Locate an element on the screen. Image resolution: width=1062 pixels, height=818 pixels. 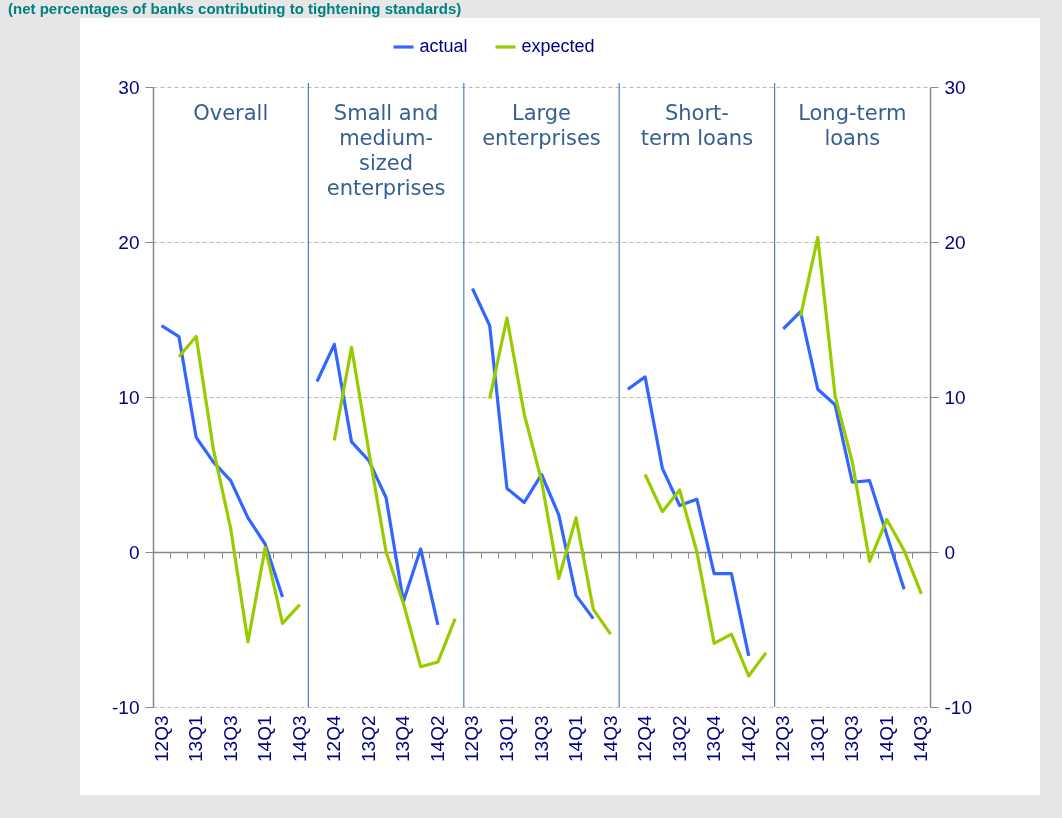
chart-title: (net percentages of banks contributing to tightening standards) is located at coordinates (235, 8).